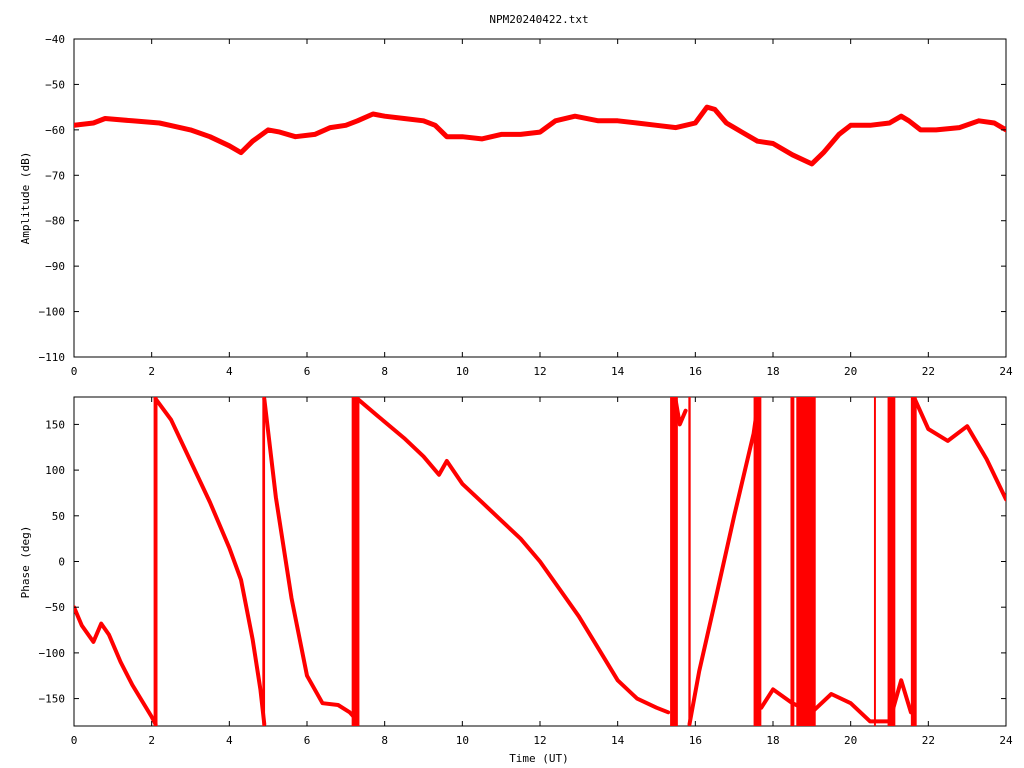  Describe the element at coordinates (384, 371) in the screenshot. I see `x-tick-label: 8` at that location.